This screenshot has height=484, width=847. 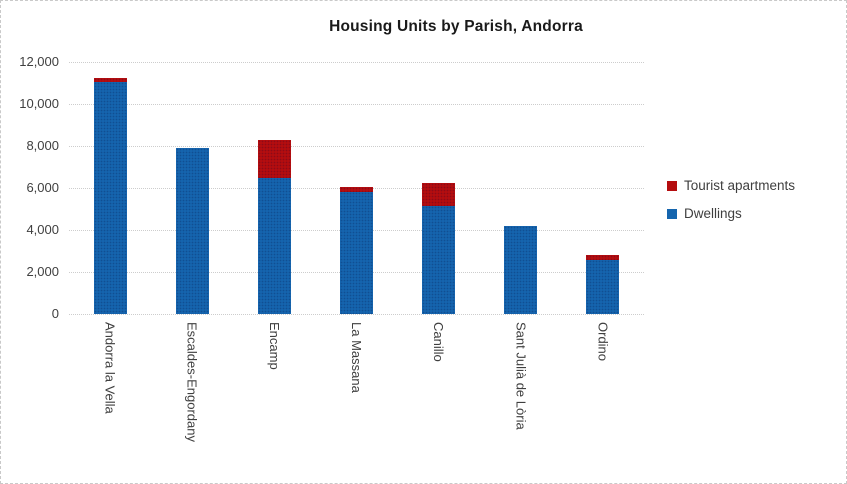 What do you see at coordinates (42, 271) in the screenshot?
I see `y-axis-tick-label: 2,000` at bounding box center [42, 271].